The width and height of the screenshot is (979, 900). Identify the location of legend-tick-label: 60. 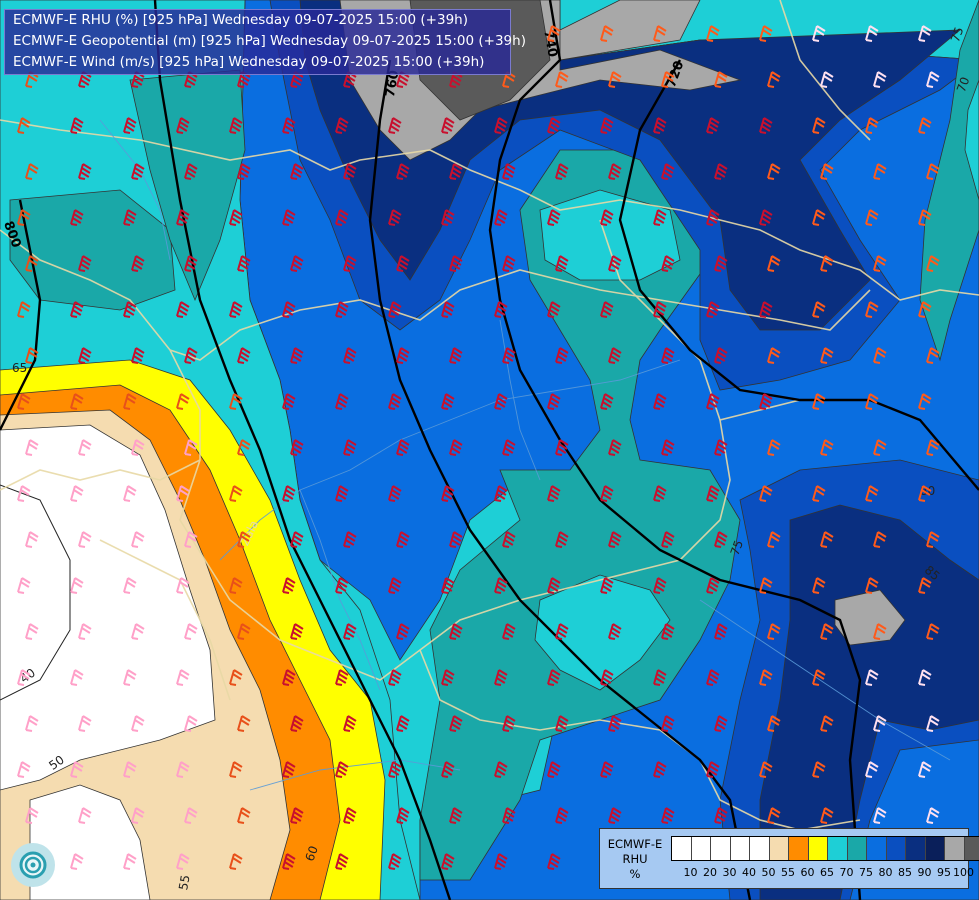
(807, 872).